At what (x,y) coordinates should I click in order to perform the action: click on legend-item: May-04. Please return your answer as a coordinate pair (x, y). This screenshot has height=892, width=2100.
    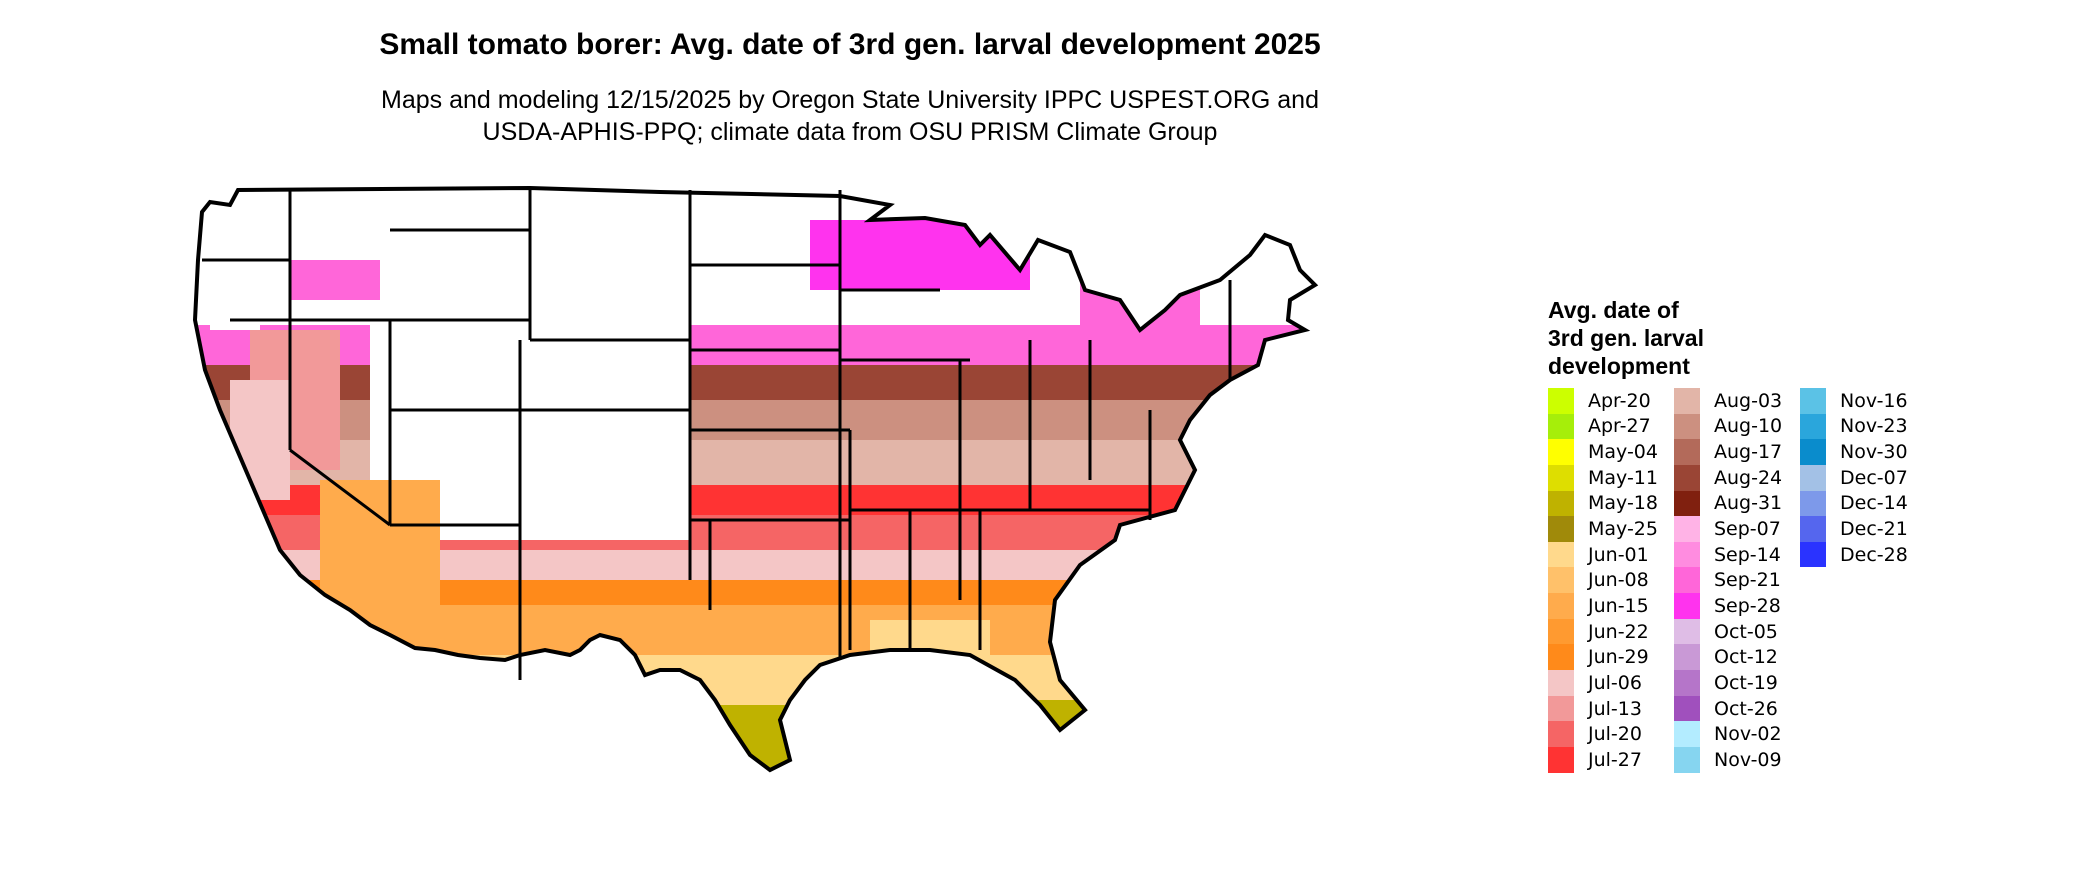
    Looking at the image, I should click on (1603, 452).